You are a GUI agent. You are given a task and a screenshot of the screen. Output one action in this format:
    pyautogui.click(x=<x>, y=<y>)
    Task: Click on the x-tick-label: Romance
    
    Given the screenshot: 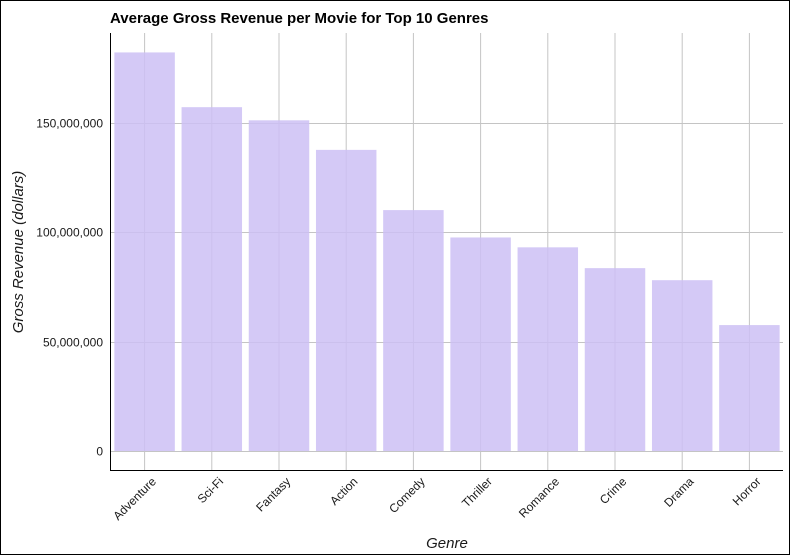 What is the action you would take?
    pyautogui.click(x=539, y=497)
    